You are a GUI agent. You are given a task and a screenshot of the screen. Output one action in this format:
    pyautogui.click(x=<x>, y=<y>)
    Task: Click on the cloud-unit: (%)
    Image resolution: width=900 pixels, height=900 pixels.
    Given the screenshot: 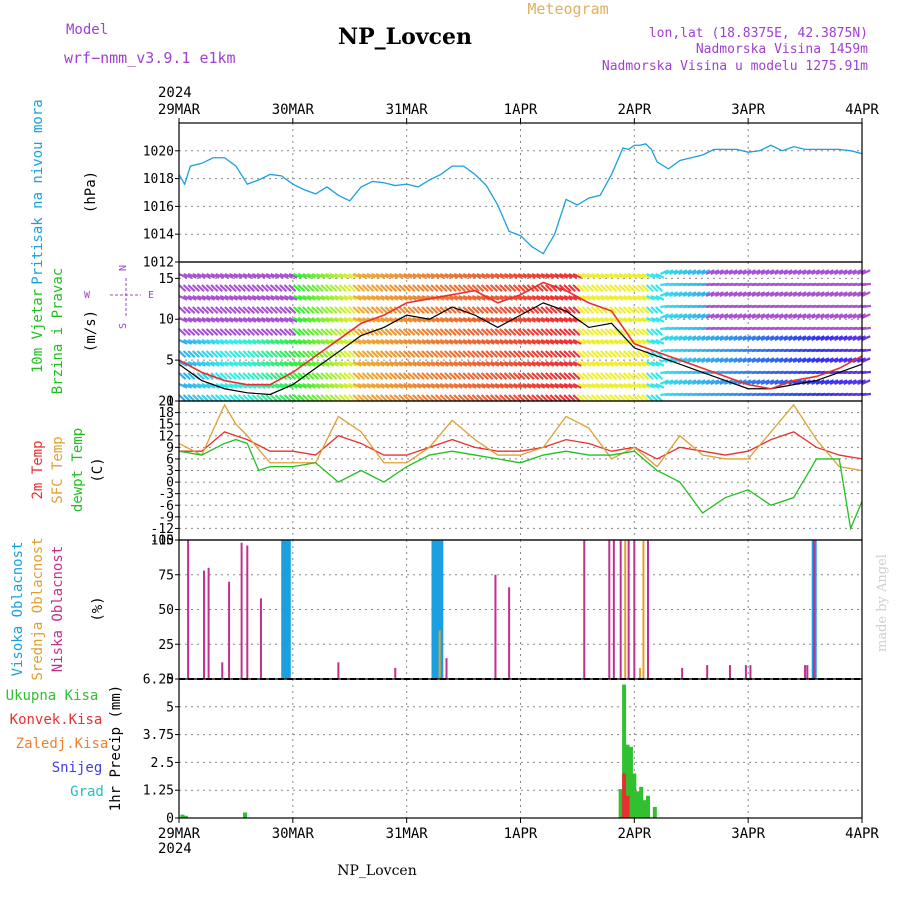 What is the action you would take?
    pyautogui.click(x=98, y=608)
    